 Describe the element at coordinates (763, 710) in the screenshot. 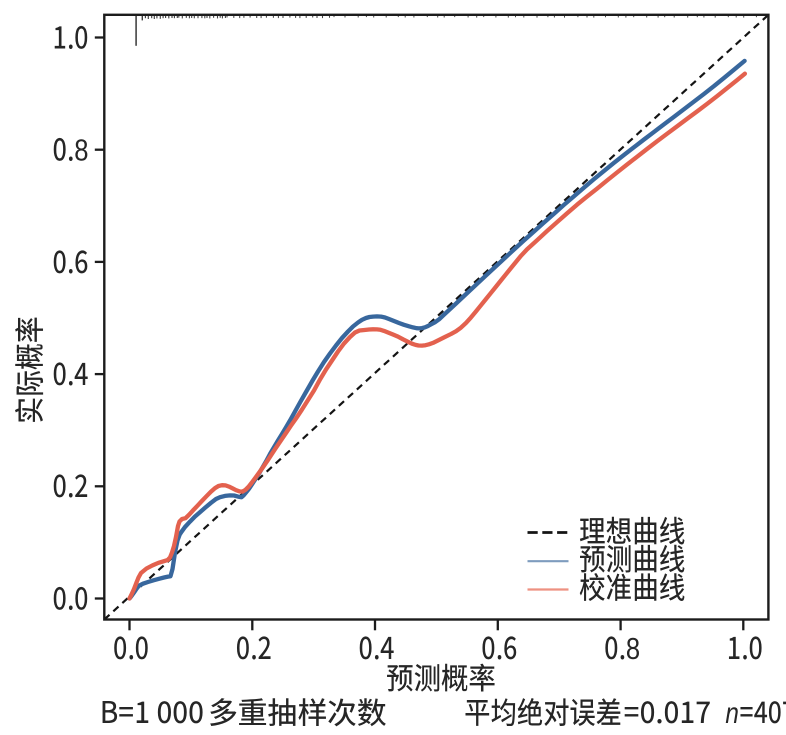

I see `svg-text: =407` at that location.